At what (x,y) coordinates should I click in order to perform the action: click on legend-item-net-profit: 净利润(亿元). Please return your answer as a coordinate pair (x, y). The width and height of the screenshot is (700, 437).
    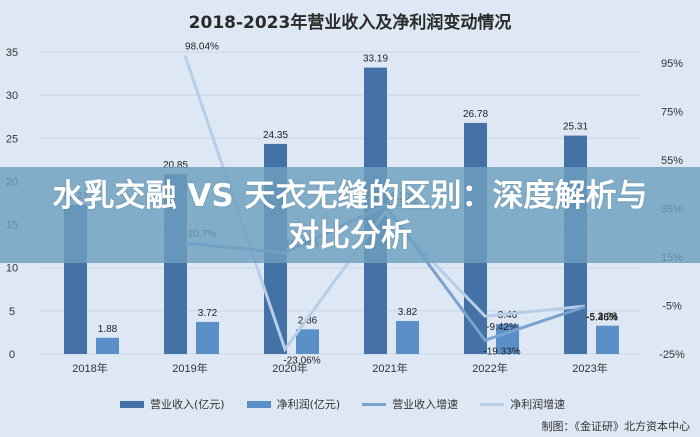
    Looking at the image, I should click on (293, 404).